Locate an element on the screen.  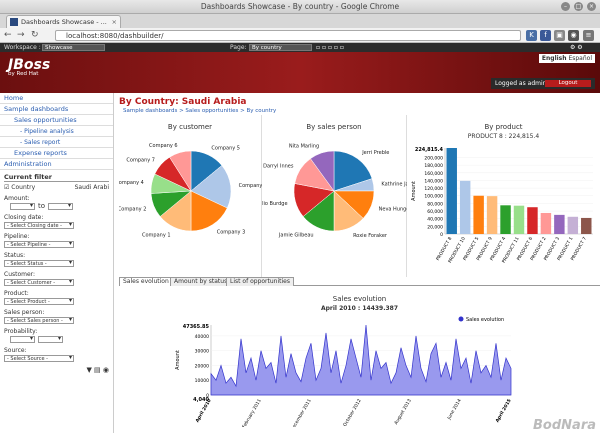
menu-icon: ≡ is located at coordinates (588, 35).